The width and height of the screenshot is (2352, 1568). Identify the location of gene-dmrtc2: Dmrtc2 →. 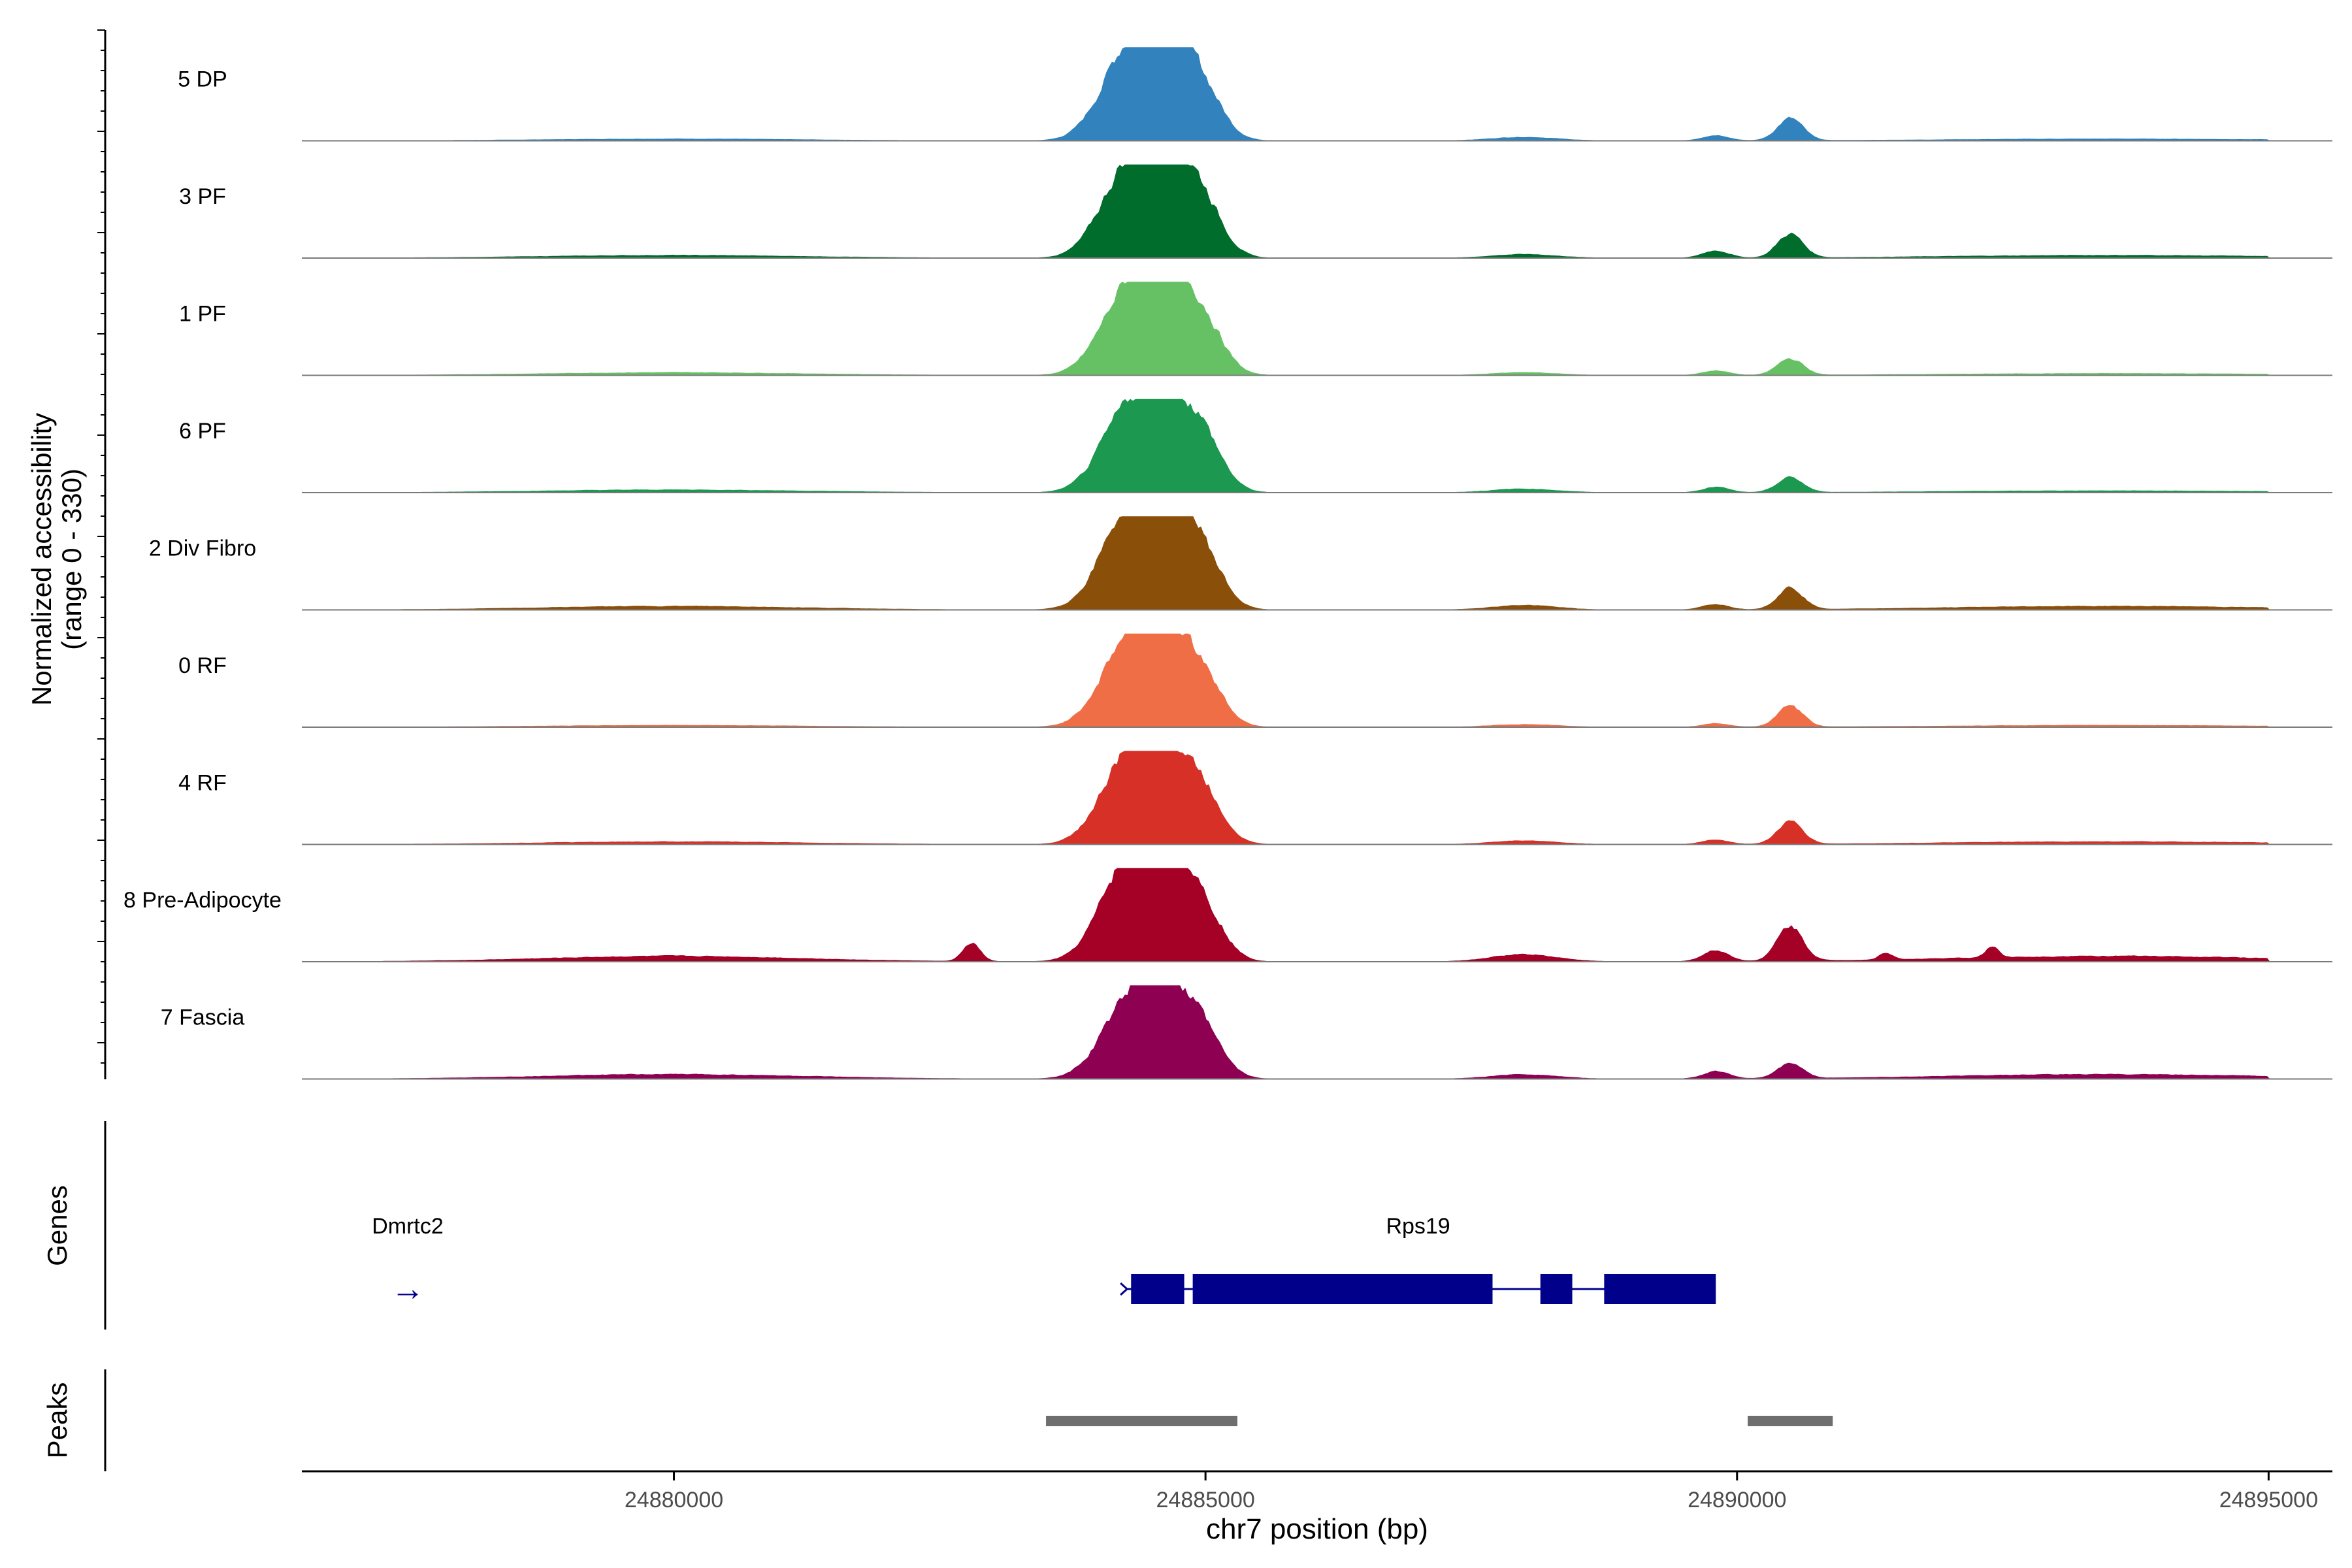
(408, 1261).